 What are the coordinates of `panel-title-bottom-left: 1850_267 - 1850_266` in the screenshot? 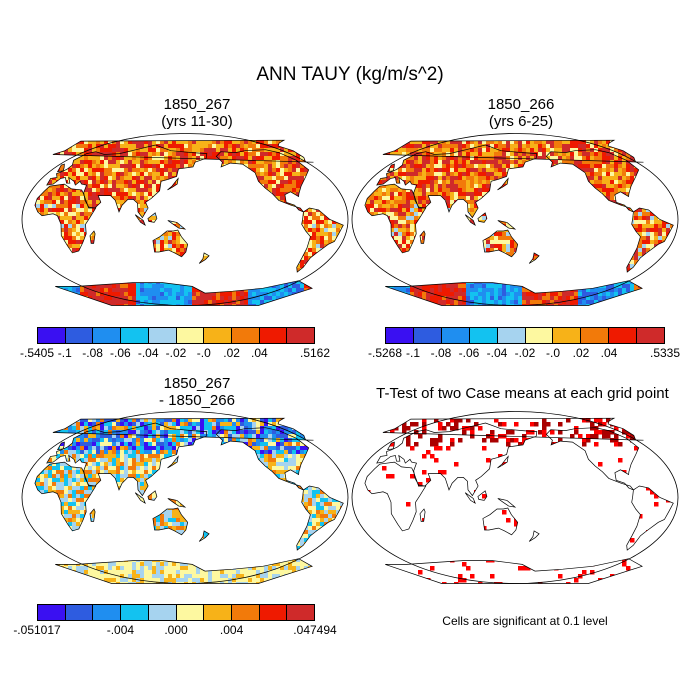 It's located at (197, 392).